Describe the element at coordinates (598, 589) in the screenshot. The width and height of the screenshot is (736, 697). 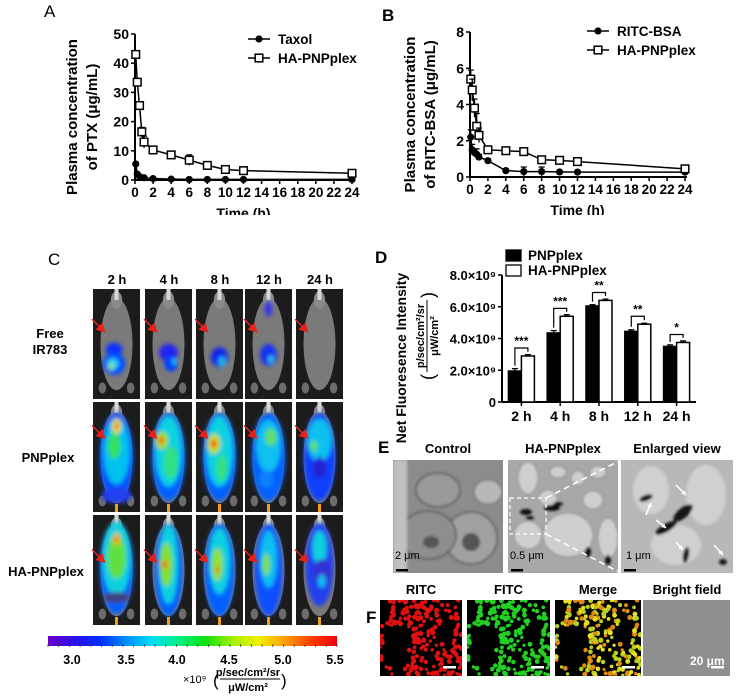
I see `confocal-title-merge: Merge` at that location.